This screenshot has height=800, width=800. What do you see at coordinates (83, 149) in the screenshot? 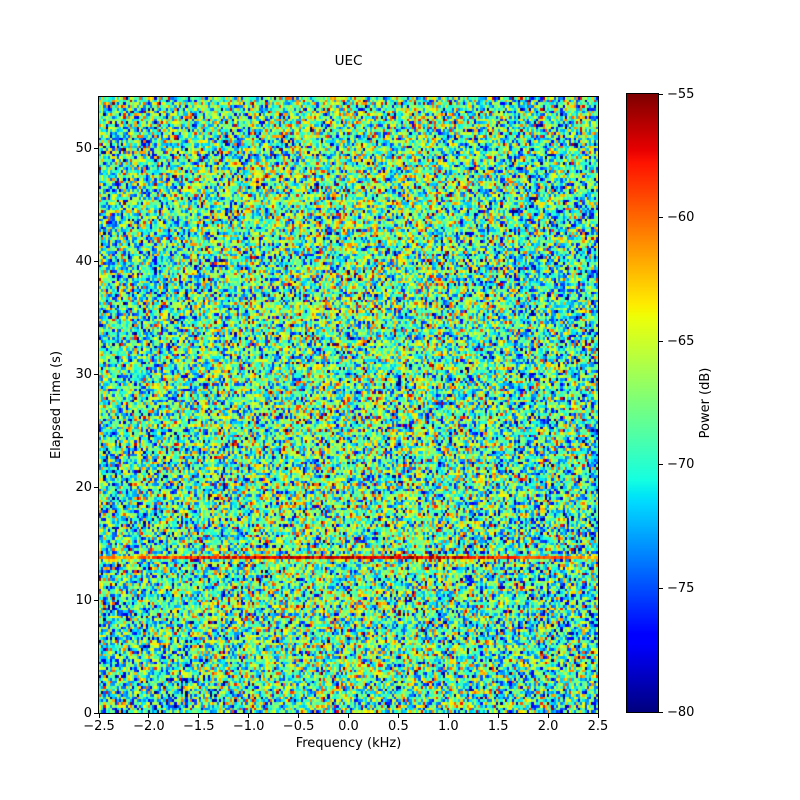
I see `y-tick-label: 50` at bounding box center [83, 149].